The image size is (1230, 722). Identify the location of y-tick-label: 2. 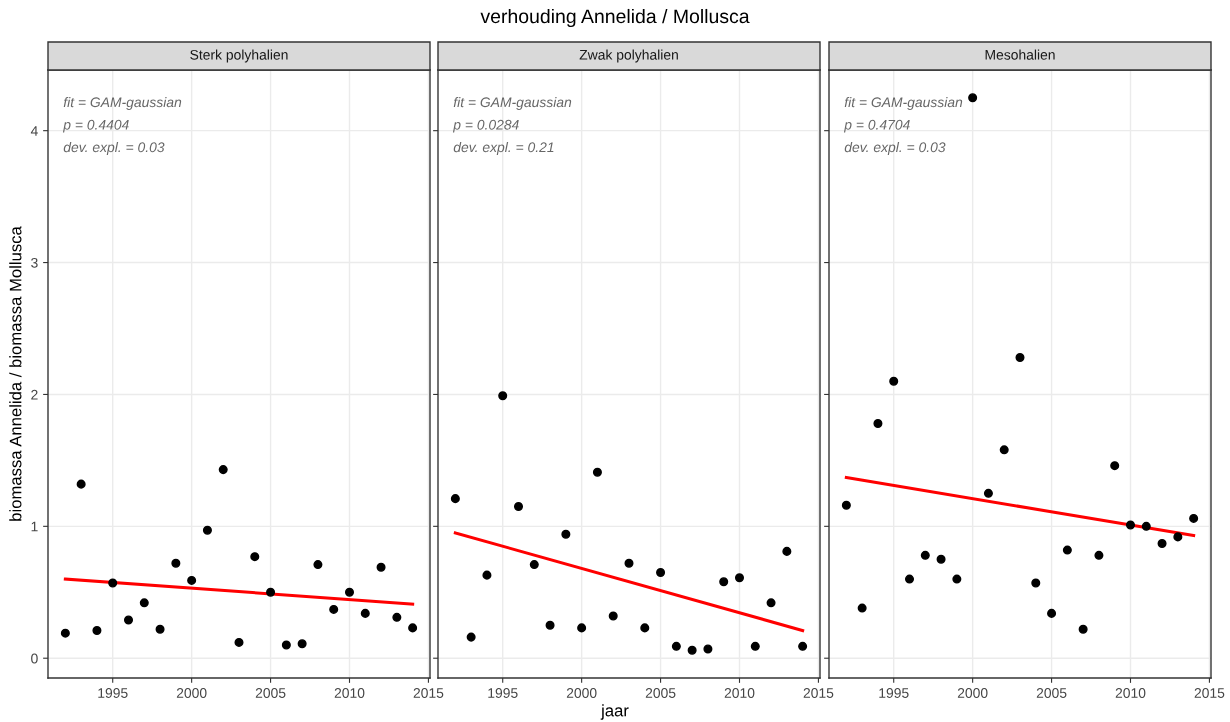
(34, 394).